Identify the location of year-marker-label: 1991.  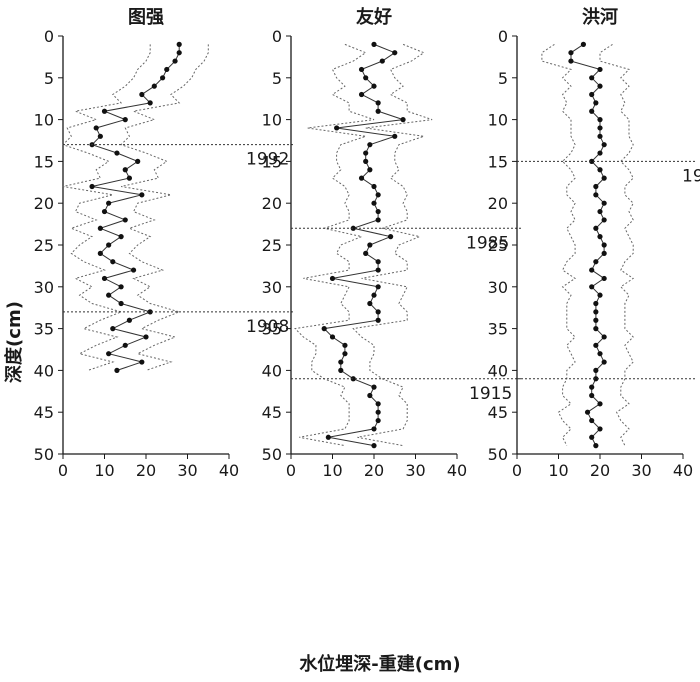
(691, 176).